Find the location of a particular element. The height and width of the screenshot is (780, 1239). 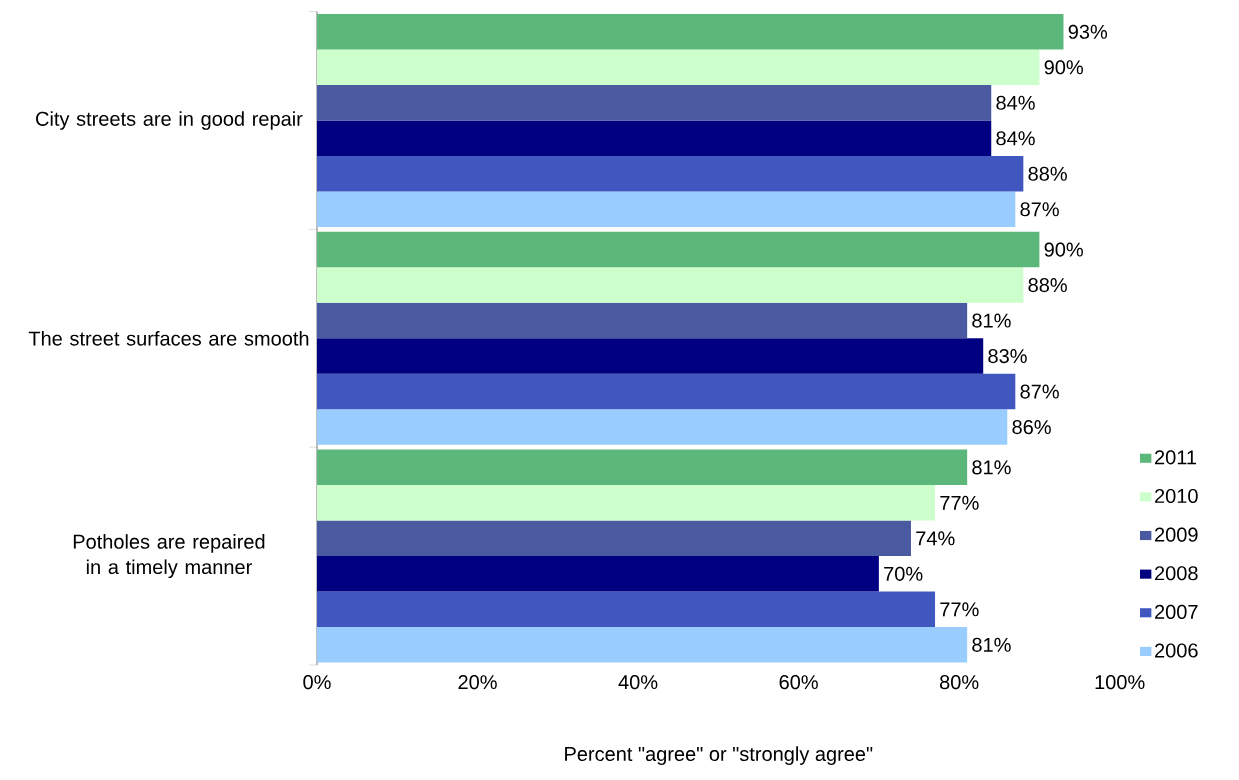

legend-label: 2009 is located at coordinates (1176, 534).